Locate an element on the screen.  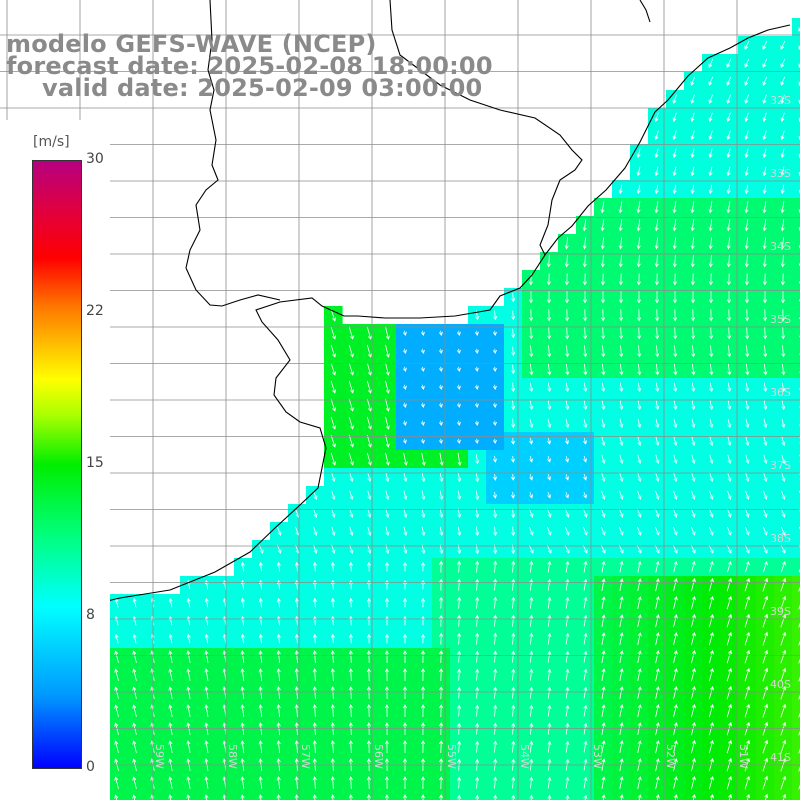
latitude-label: 40S is located at coordinates (780, 684).